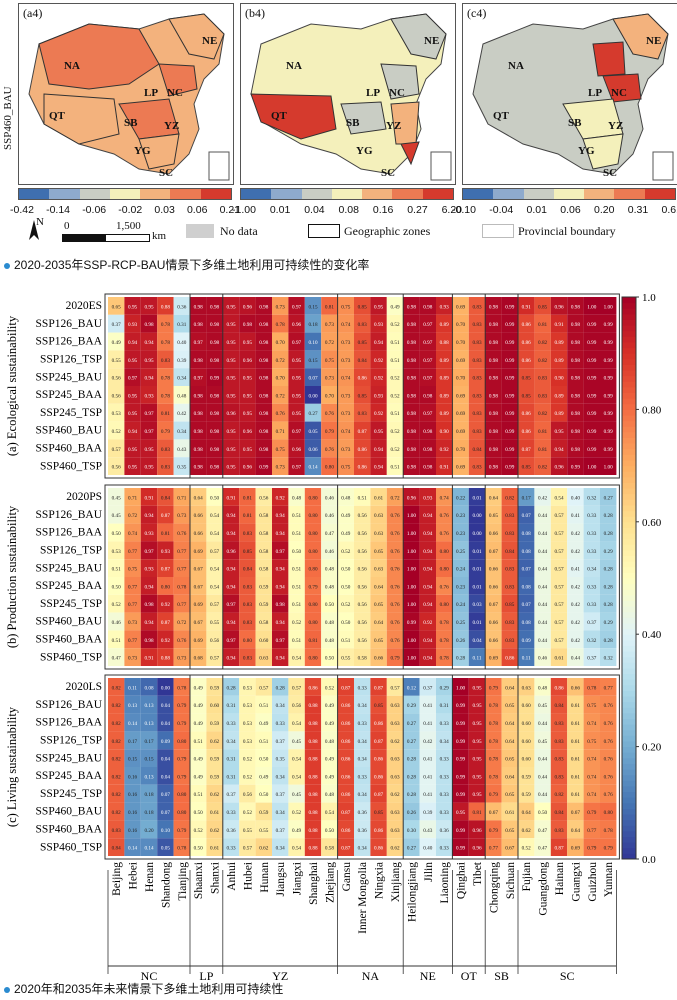 The width and height of the screenshot is (677, 1000). What do you see at coordinates (608, 468) in the screenshot?
I see `cell-value: 1.00` at bounding box center [608, 468].